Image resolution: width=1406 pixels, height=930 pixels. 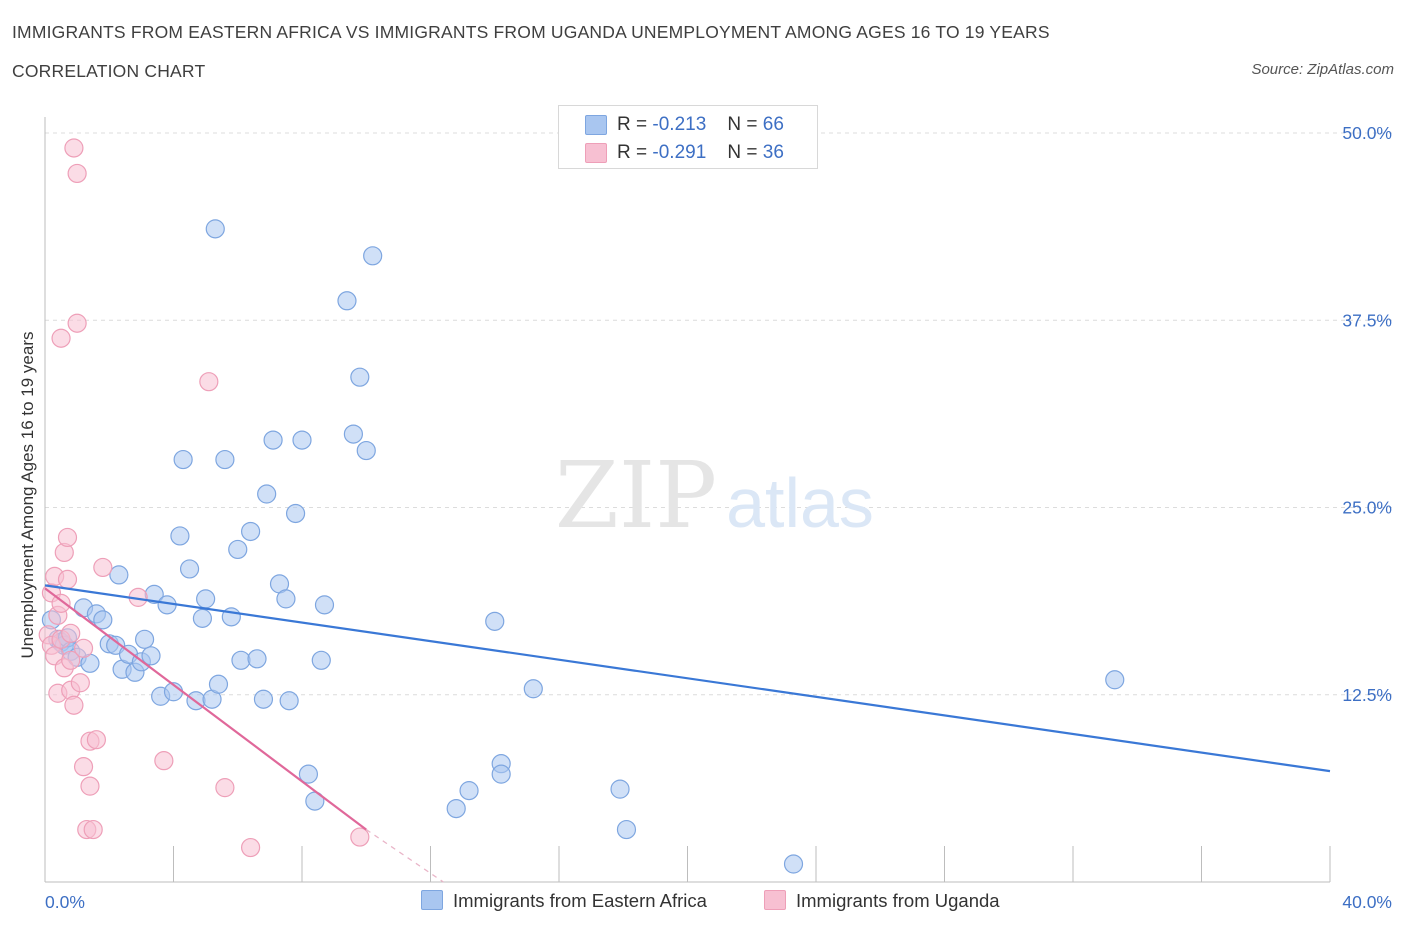 I want to click on legend-n-value: 66, so click(x=773, y=124).